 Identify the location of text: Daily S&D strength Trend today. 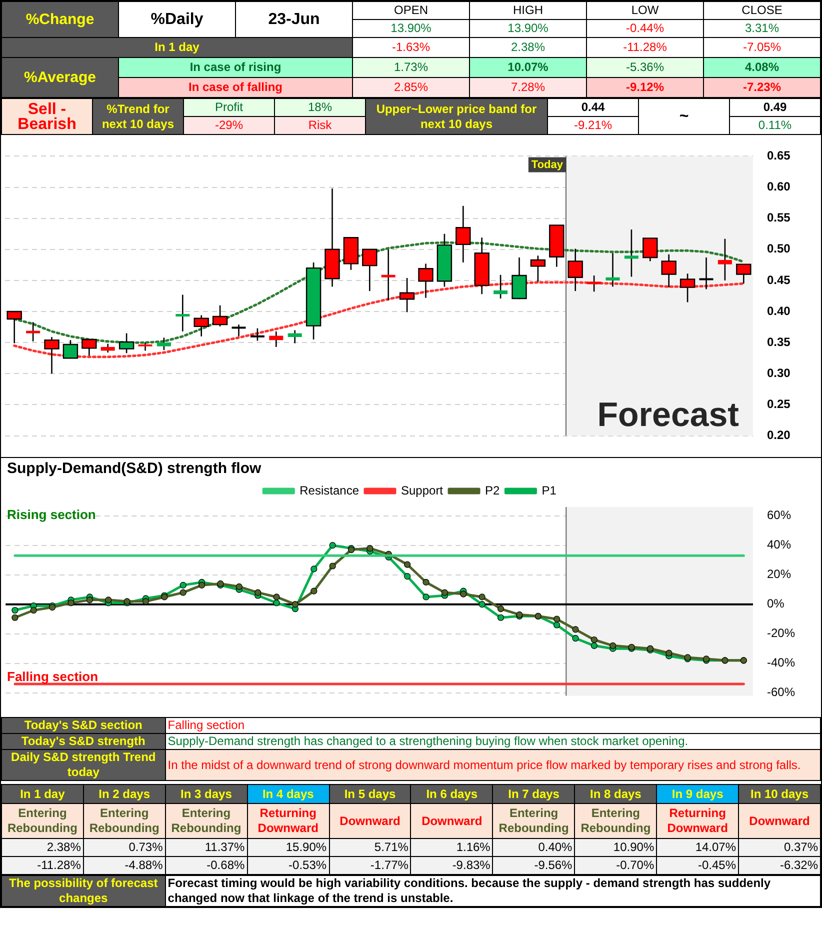
(84, 765).